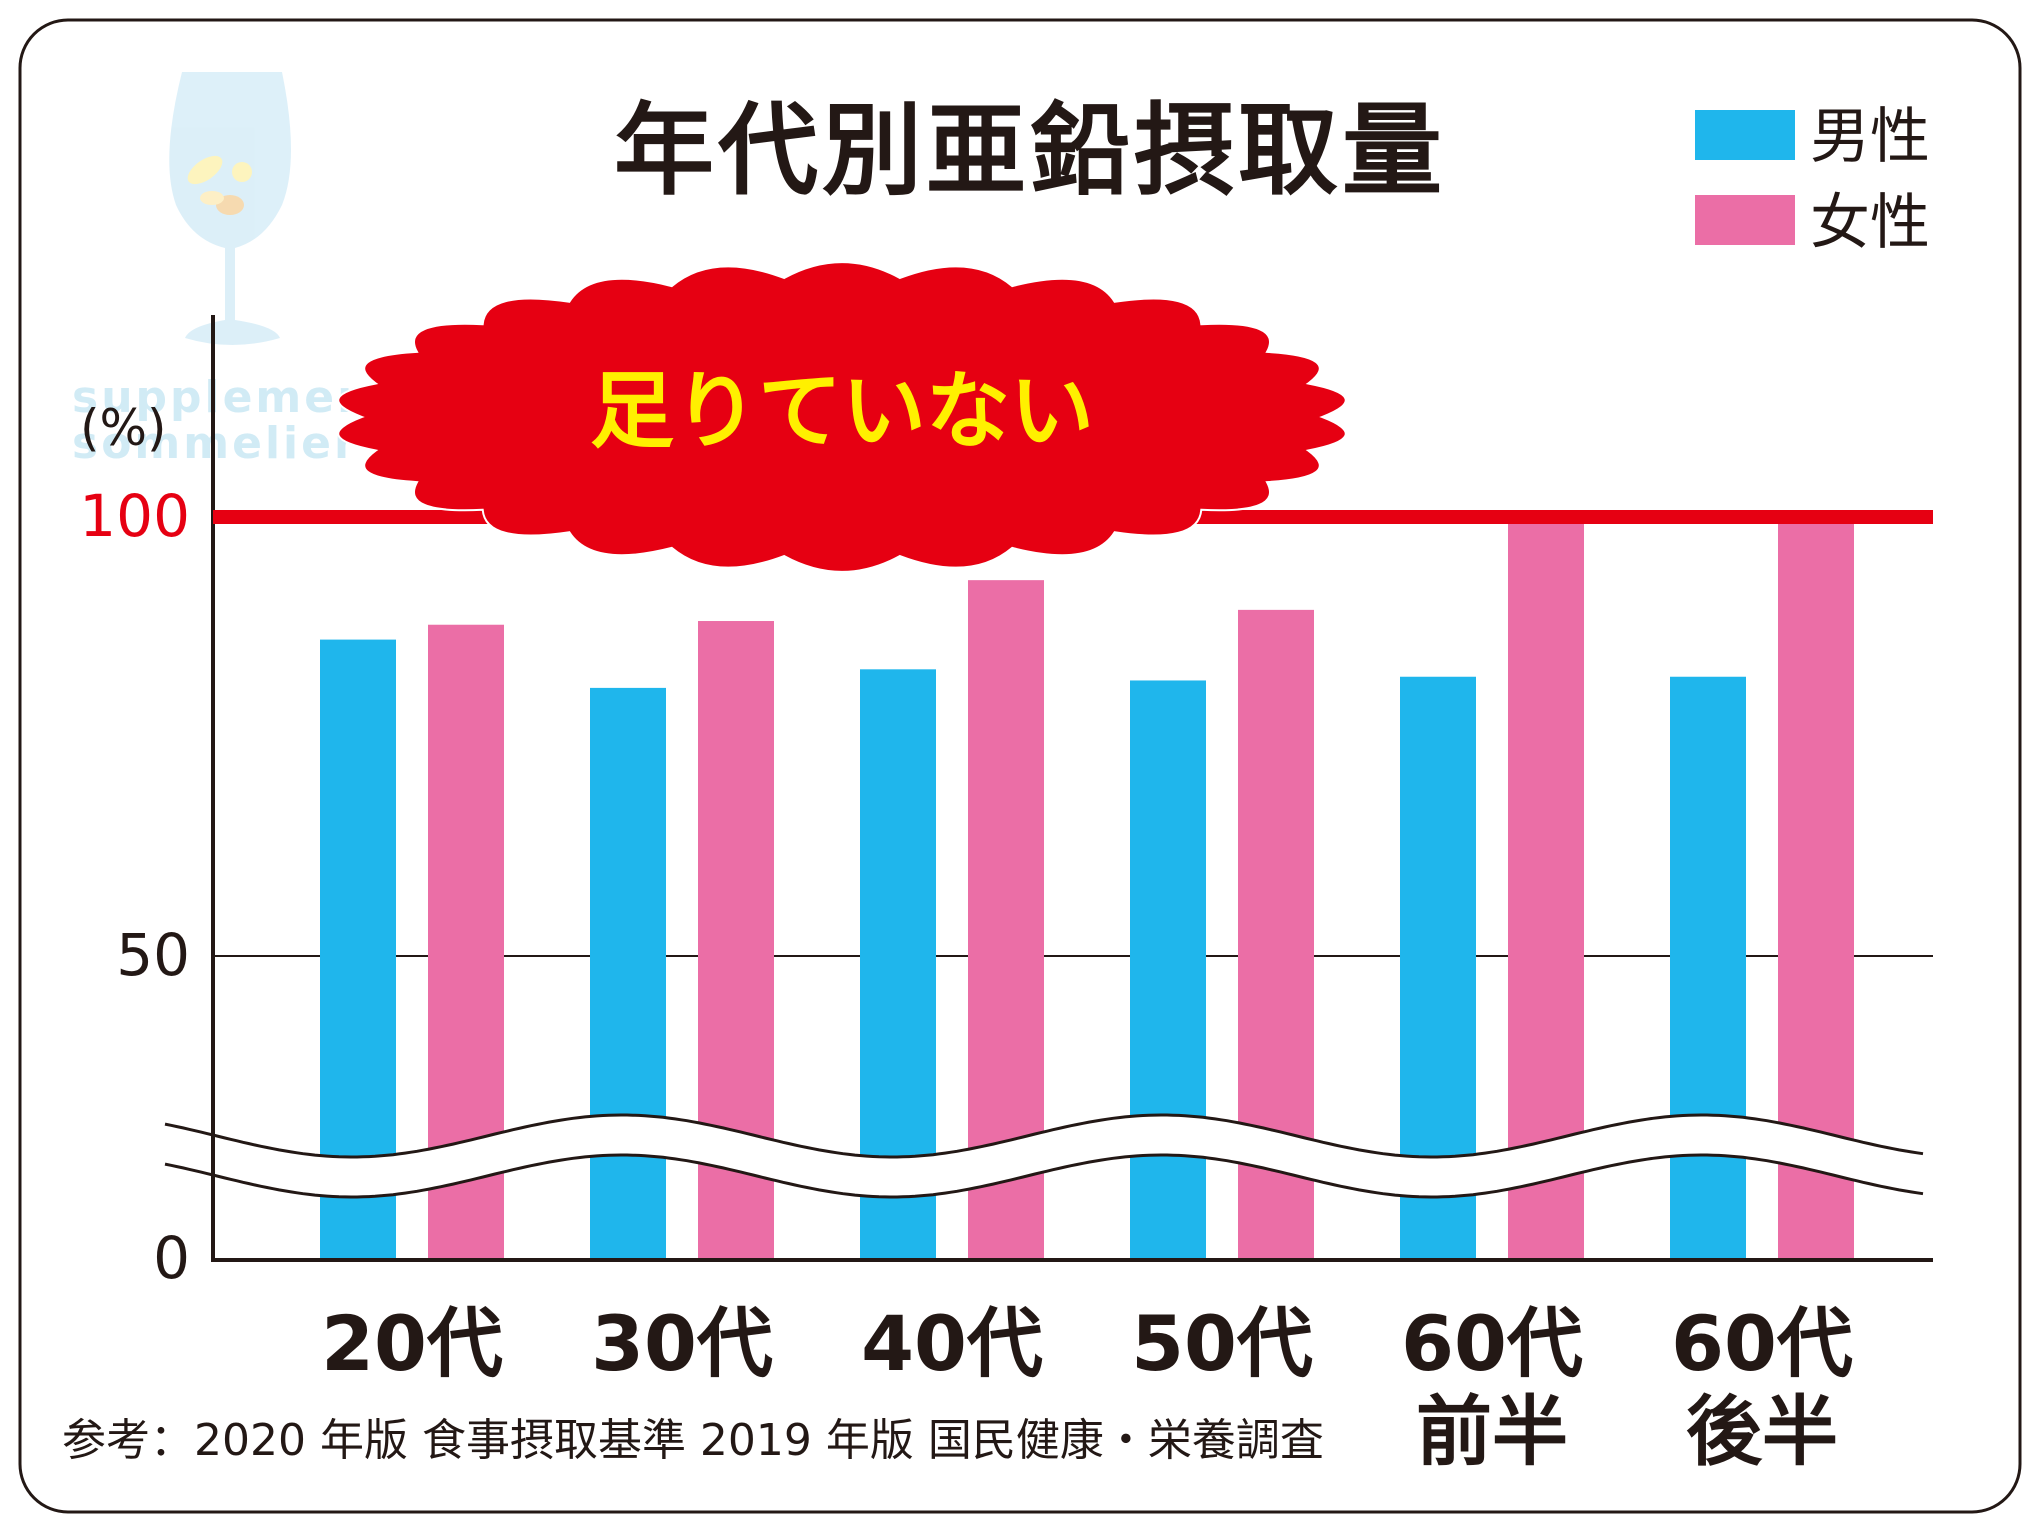 This screenshot has width=2041, height=1533. What do you see at coordinates (682, 1343) in the screenshot?
I see `x-tick-label-1-0: 30代` at bounding box center [682, 1343].